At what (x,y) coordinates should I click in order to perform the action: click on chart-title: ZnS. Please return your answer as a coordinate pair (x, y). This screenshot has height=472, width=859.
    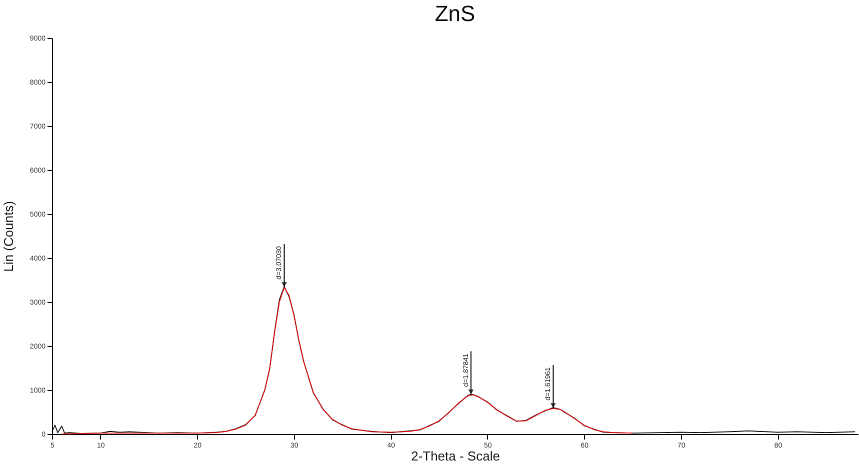
    Looking at the image, I should click on (455, 13).